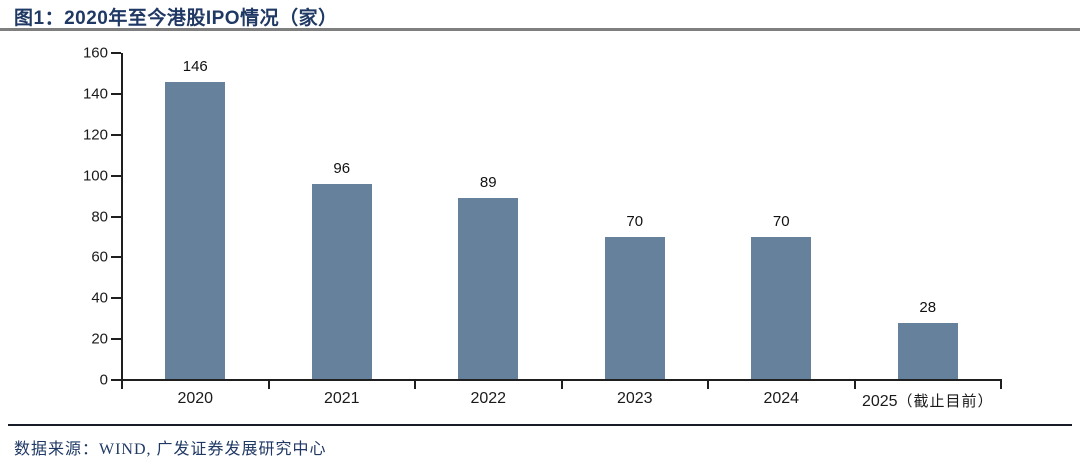 The image size is (1080, 460). I want to click on source-note: 数据来源：WIND, 广发证券发展研究中心, so click(170, 449).